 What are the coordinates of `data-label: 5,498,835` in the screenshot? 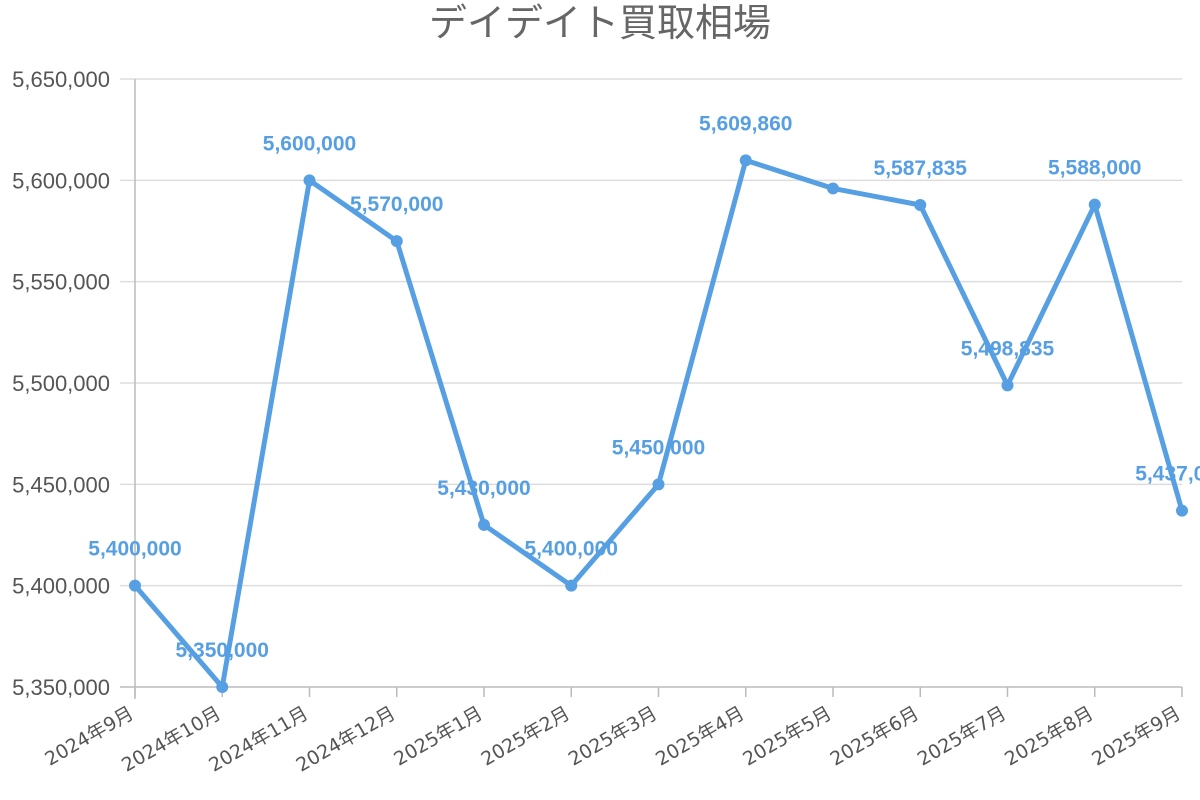 It's located at (1008, 348).